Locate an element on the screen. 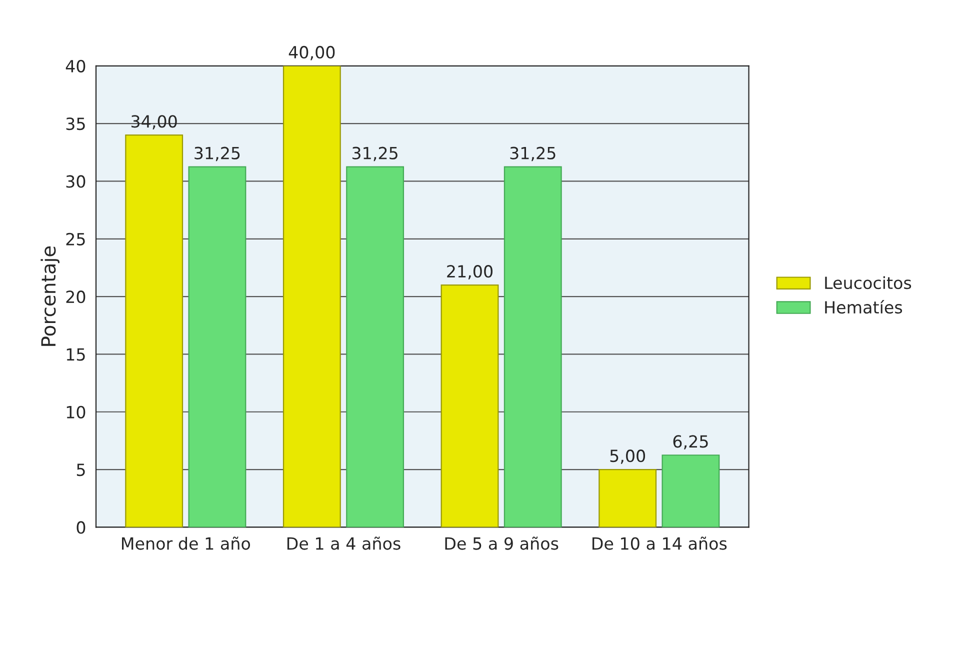 This screenshot has height=659, width=960. data-label: 21,00 is located at coordinates (469, 272).